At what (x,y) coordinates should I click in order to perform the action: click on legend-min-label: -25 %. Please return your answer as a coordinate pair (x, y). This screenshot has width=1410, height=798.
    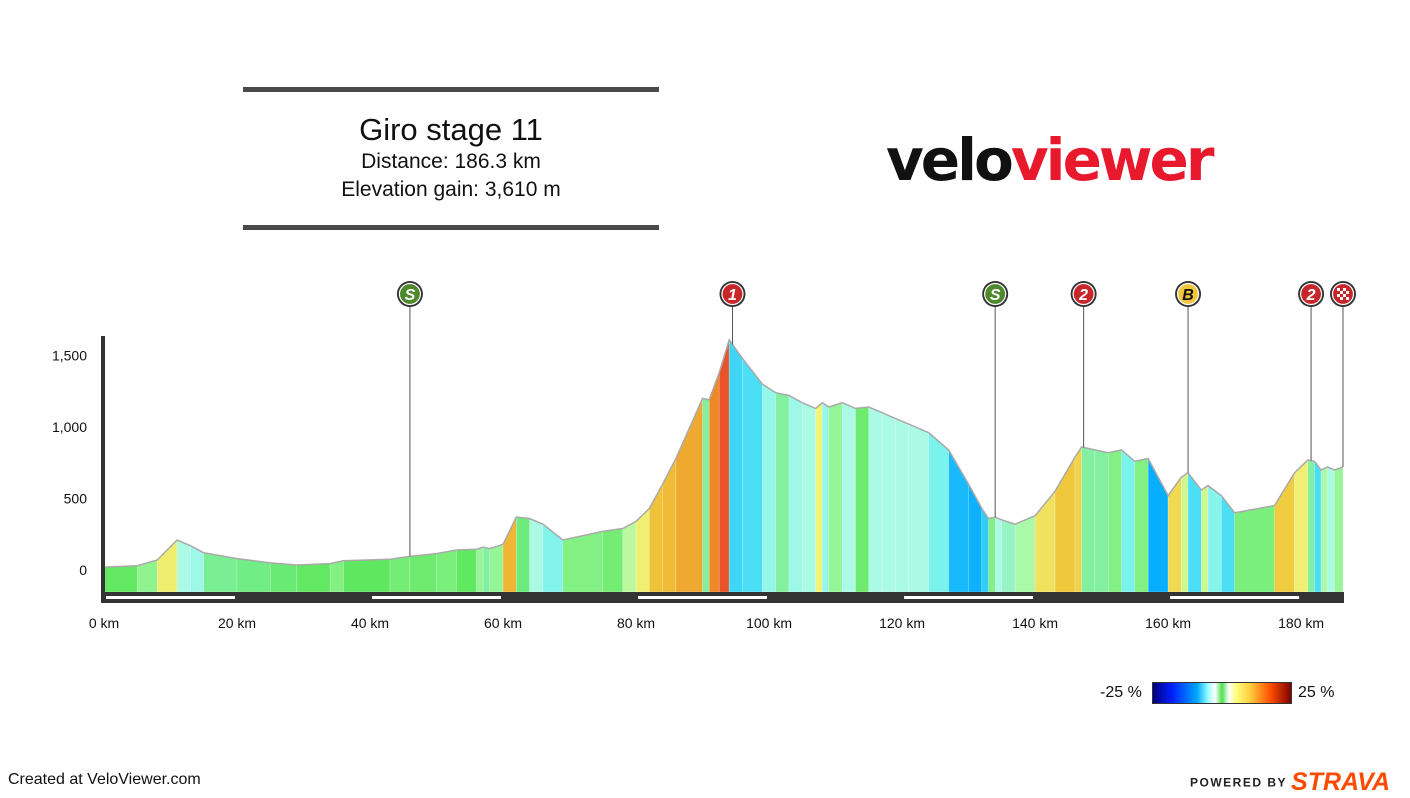
    Looking at the image, I should click on (1121, 692).